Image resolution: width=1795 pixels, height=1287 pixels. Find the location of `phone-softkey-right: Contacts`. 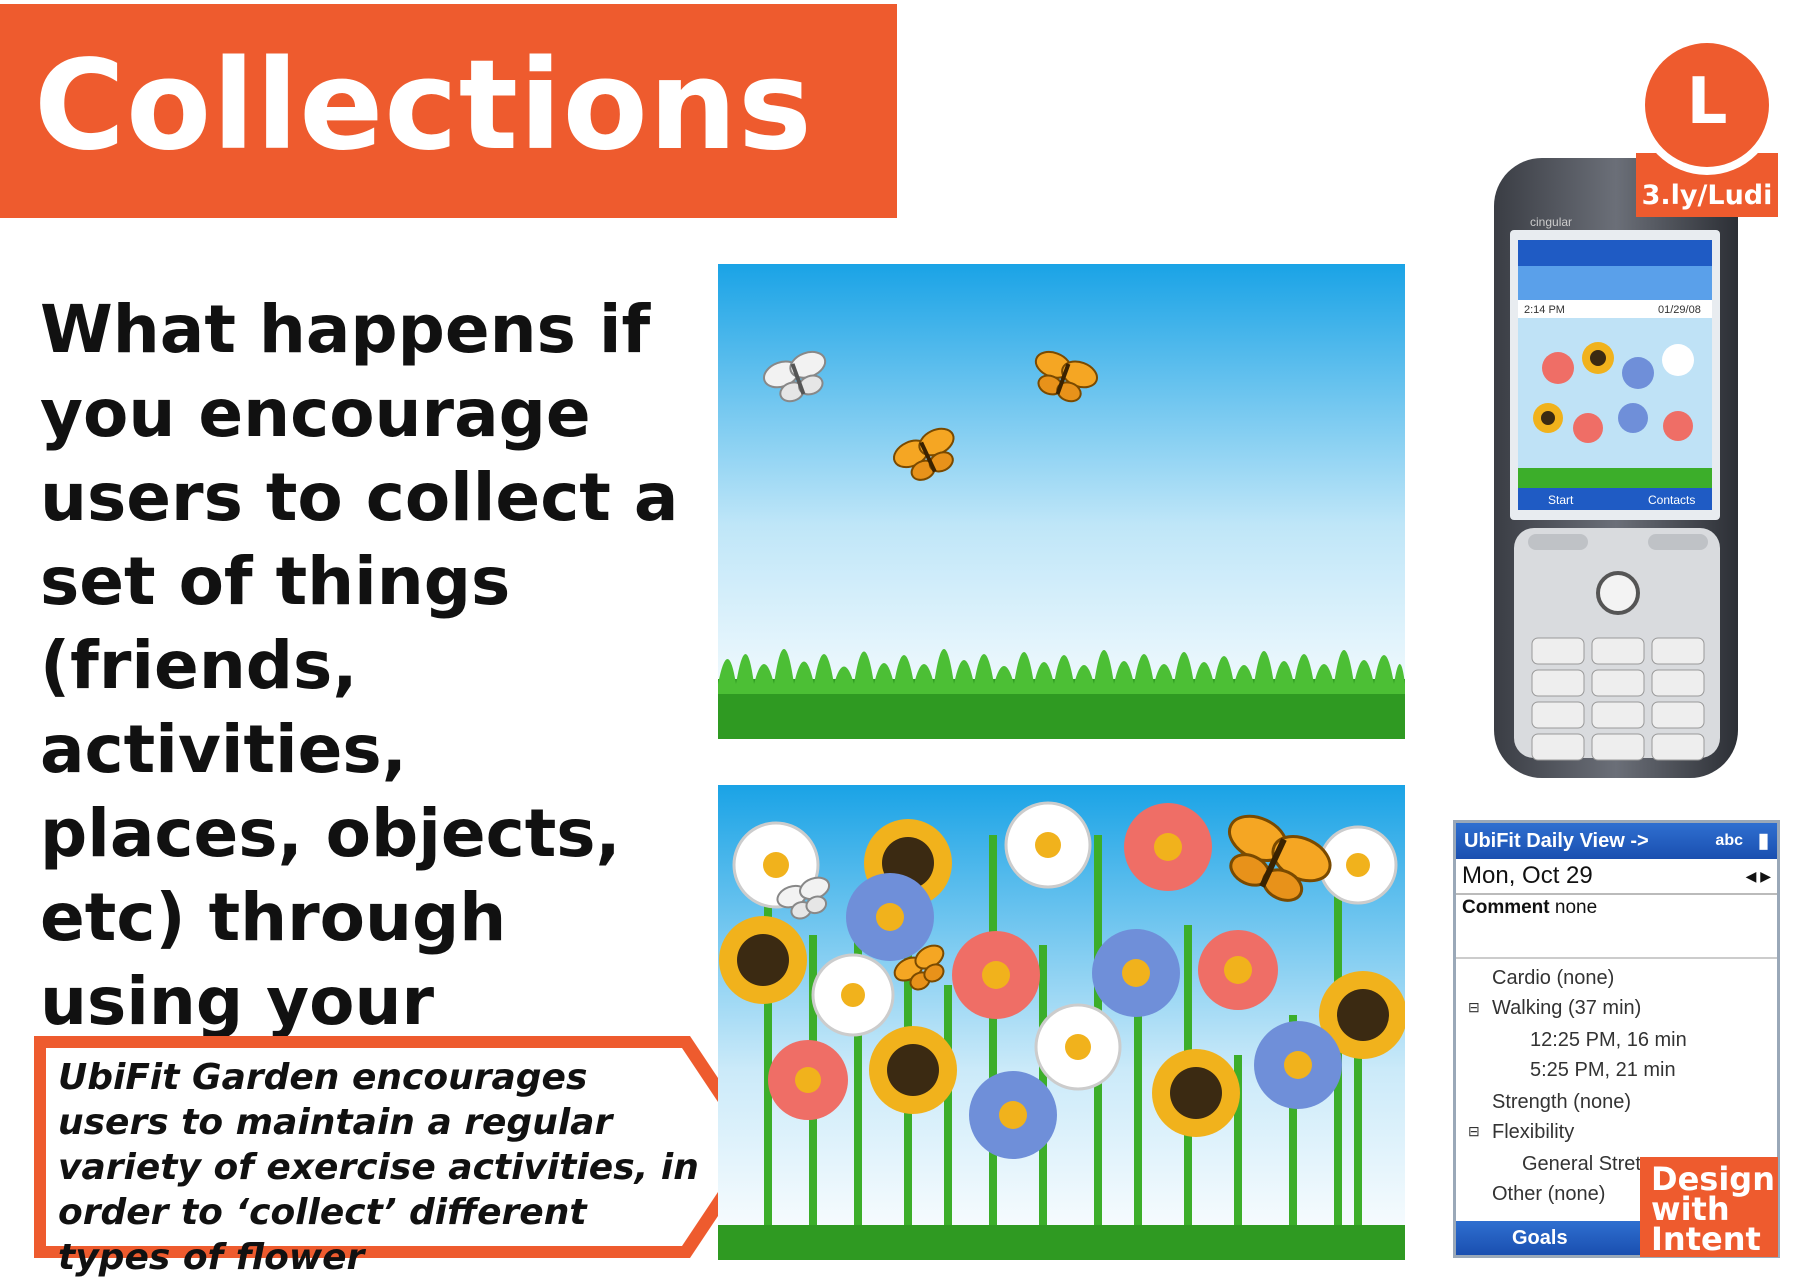

phone-softkey-right: Contacts is located at coordinates (1671, 500).